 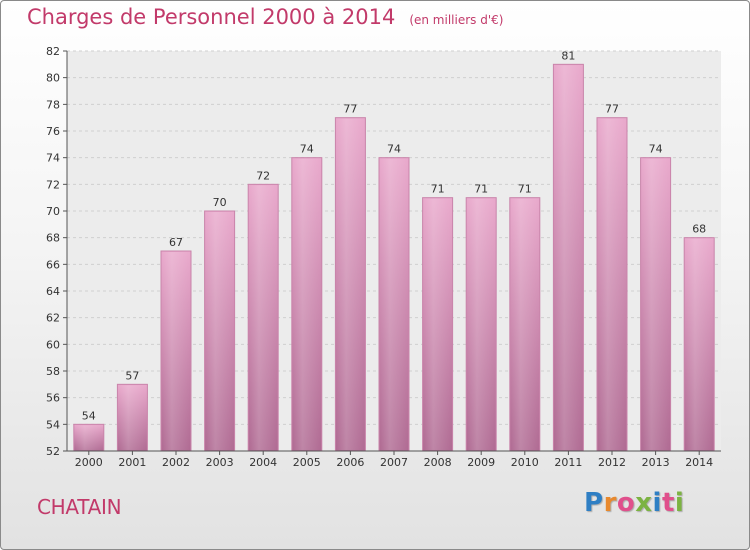 What do you see at coordinates (307, 462) in the screenshot?
I see `x-tick-label: 2005` at bounding box center [307, 462].